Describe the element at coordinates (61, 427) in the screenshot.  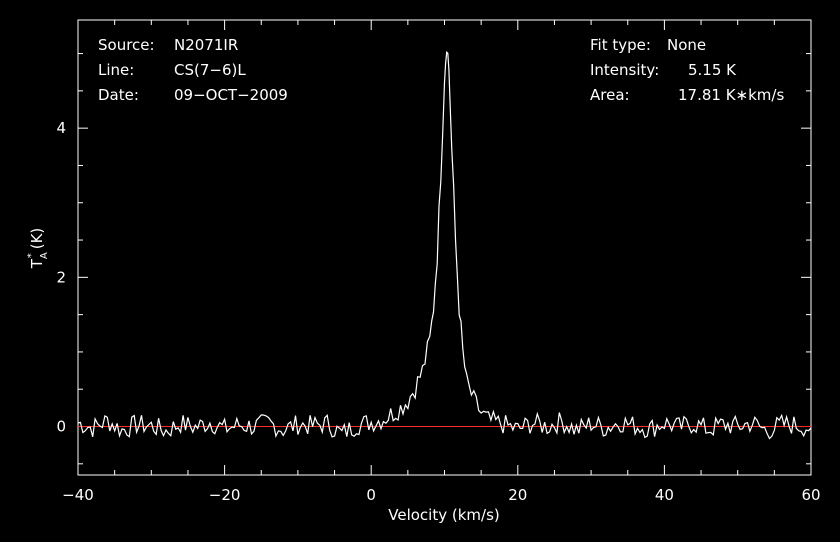
I see `y-tick-label: 0` at that location.